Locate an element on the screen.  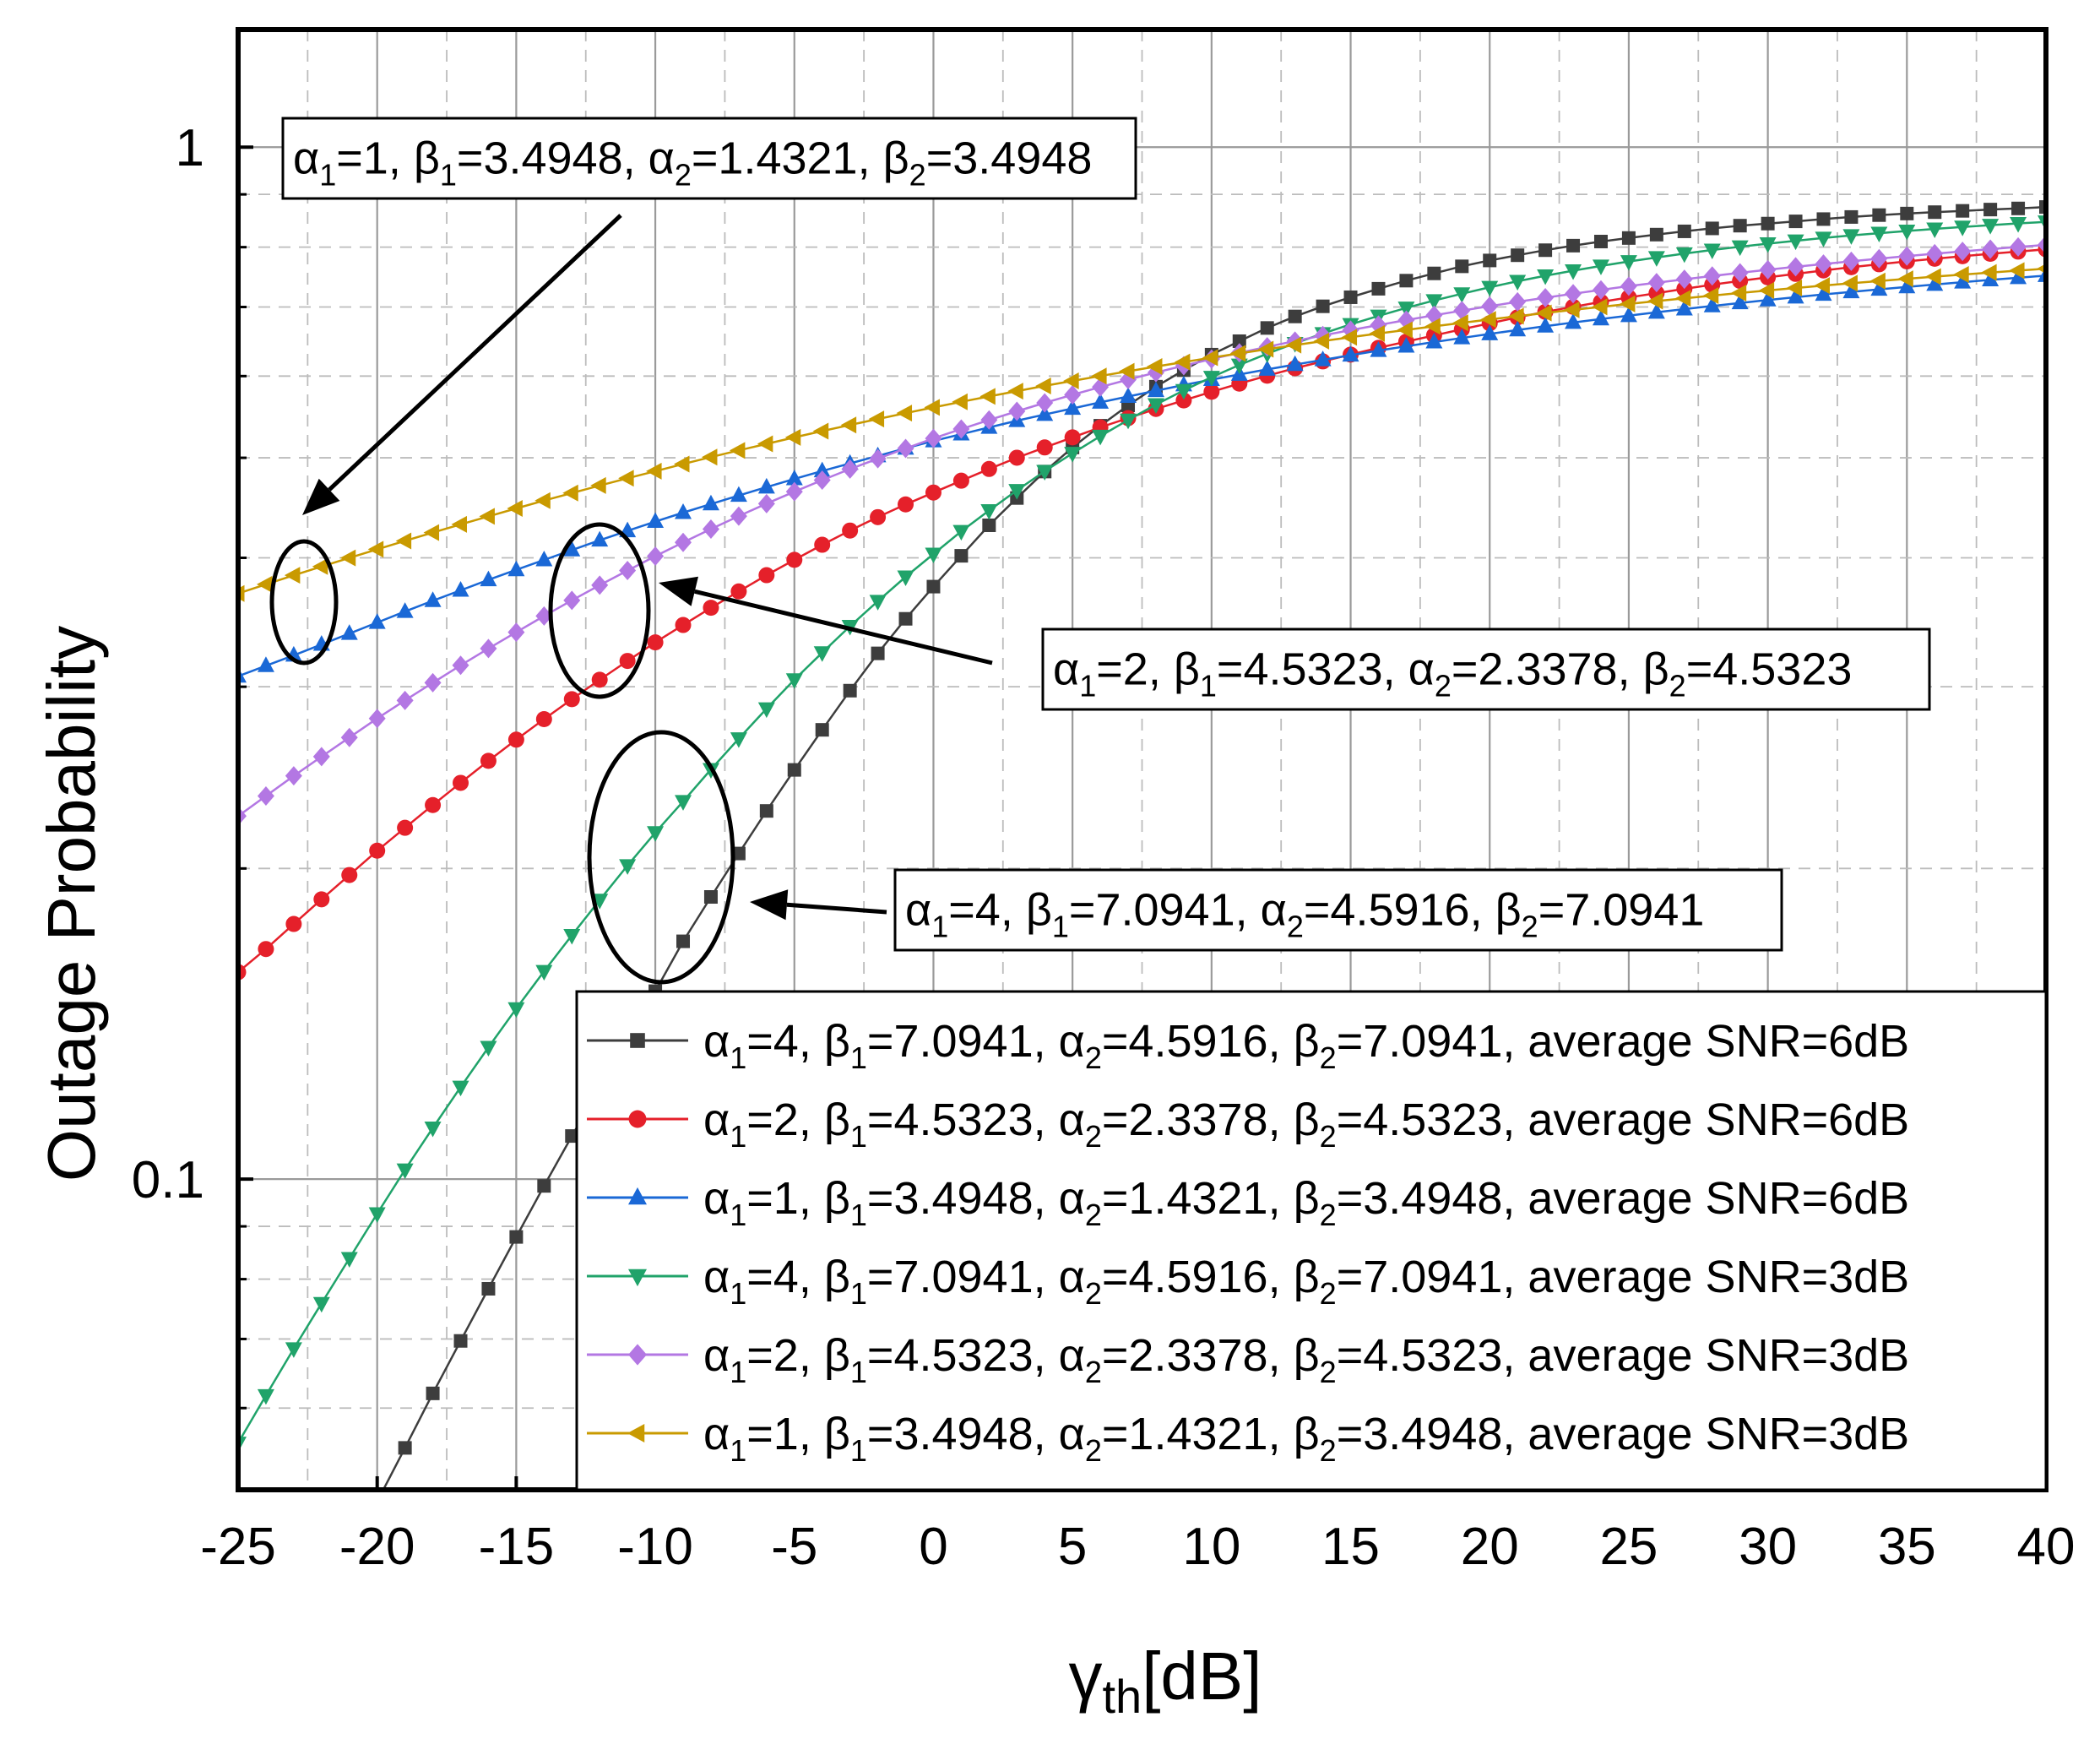
annotation-box is located at coordinates (1486, 670).